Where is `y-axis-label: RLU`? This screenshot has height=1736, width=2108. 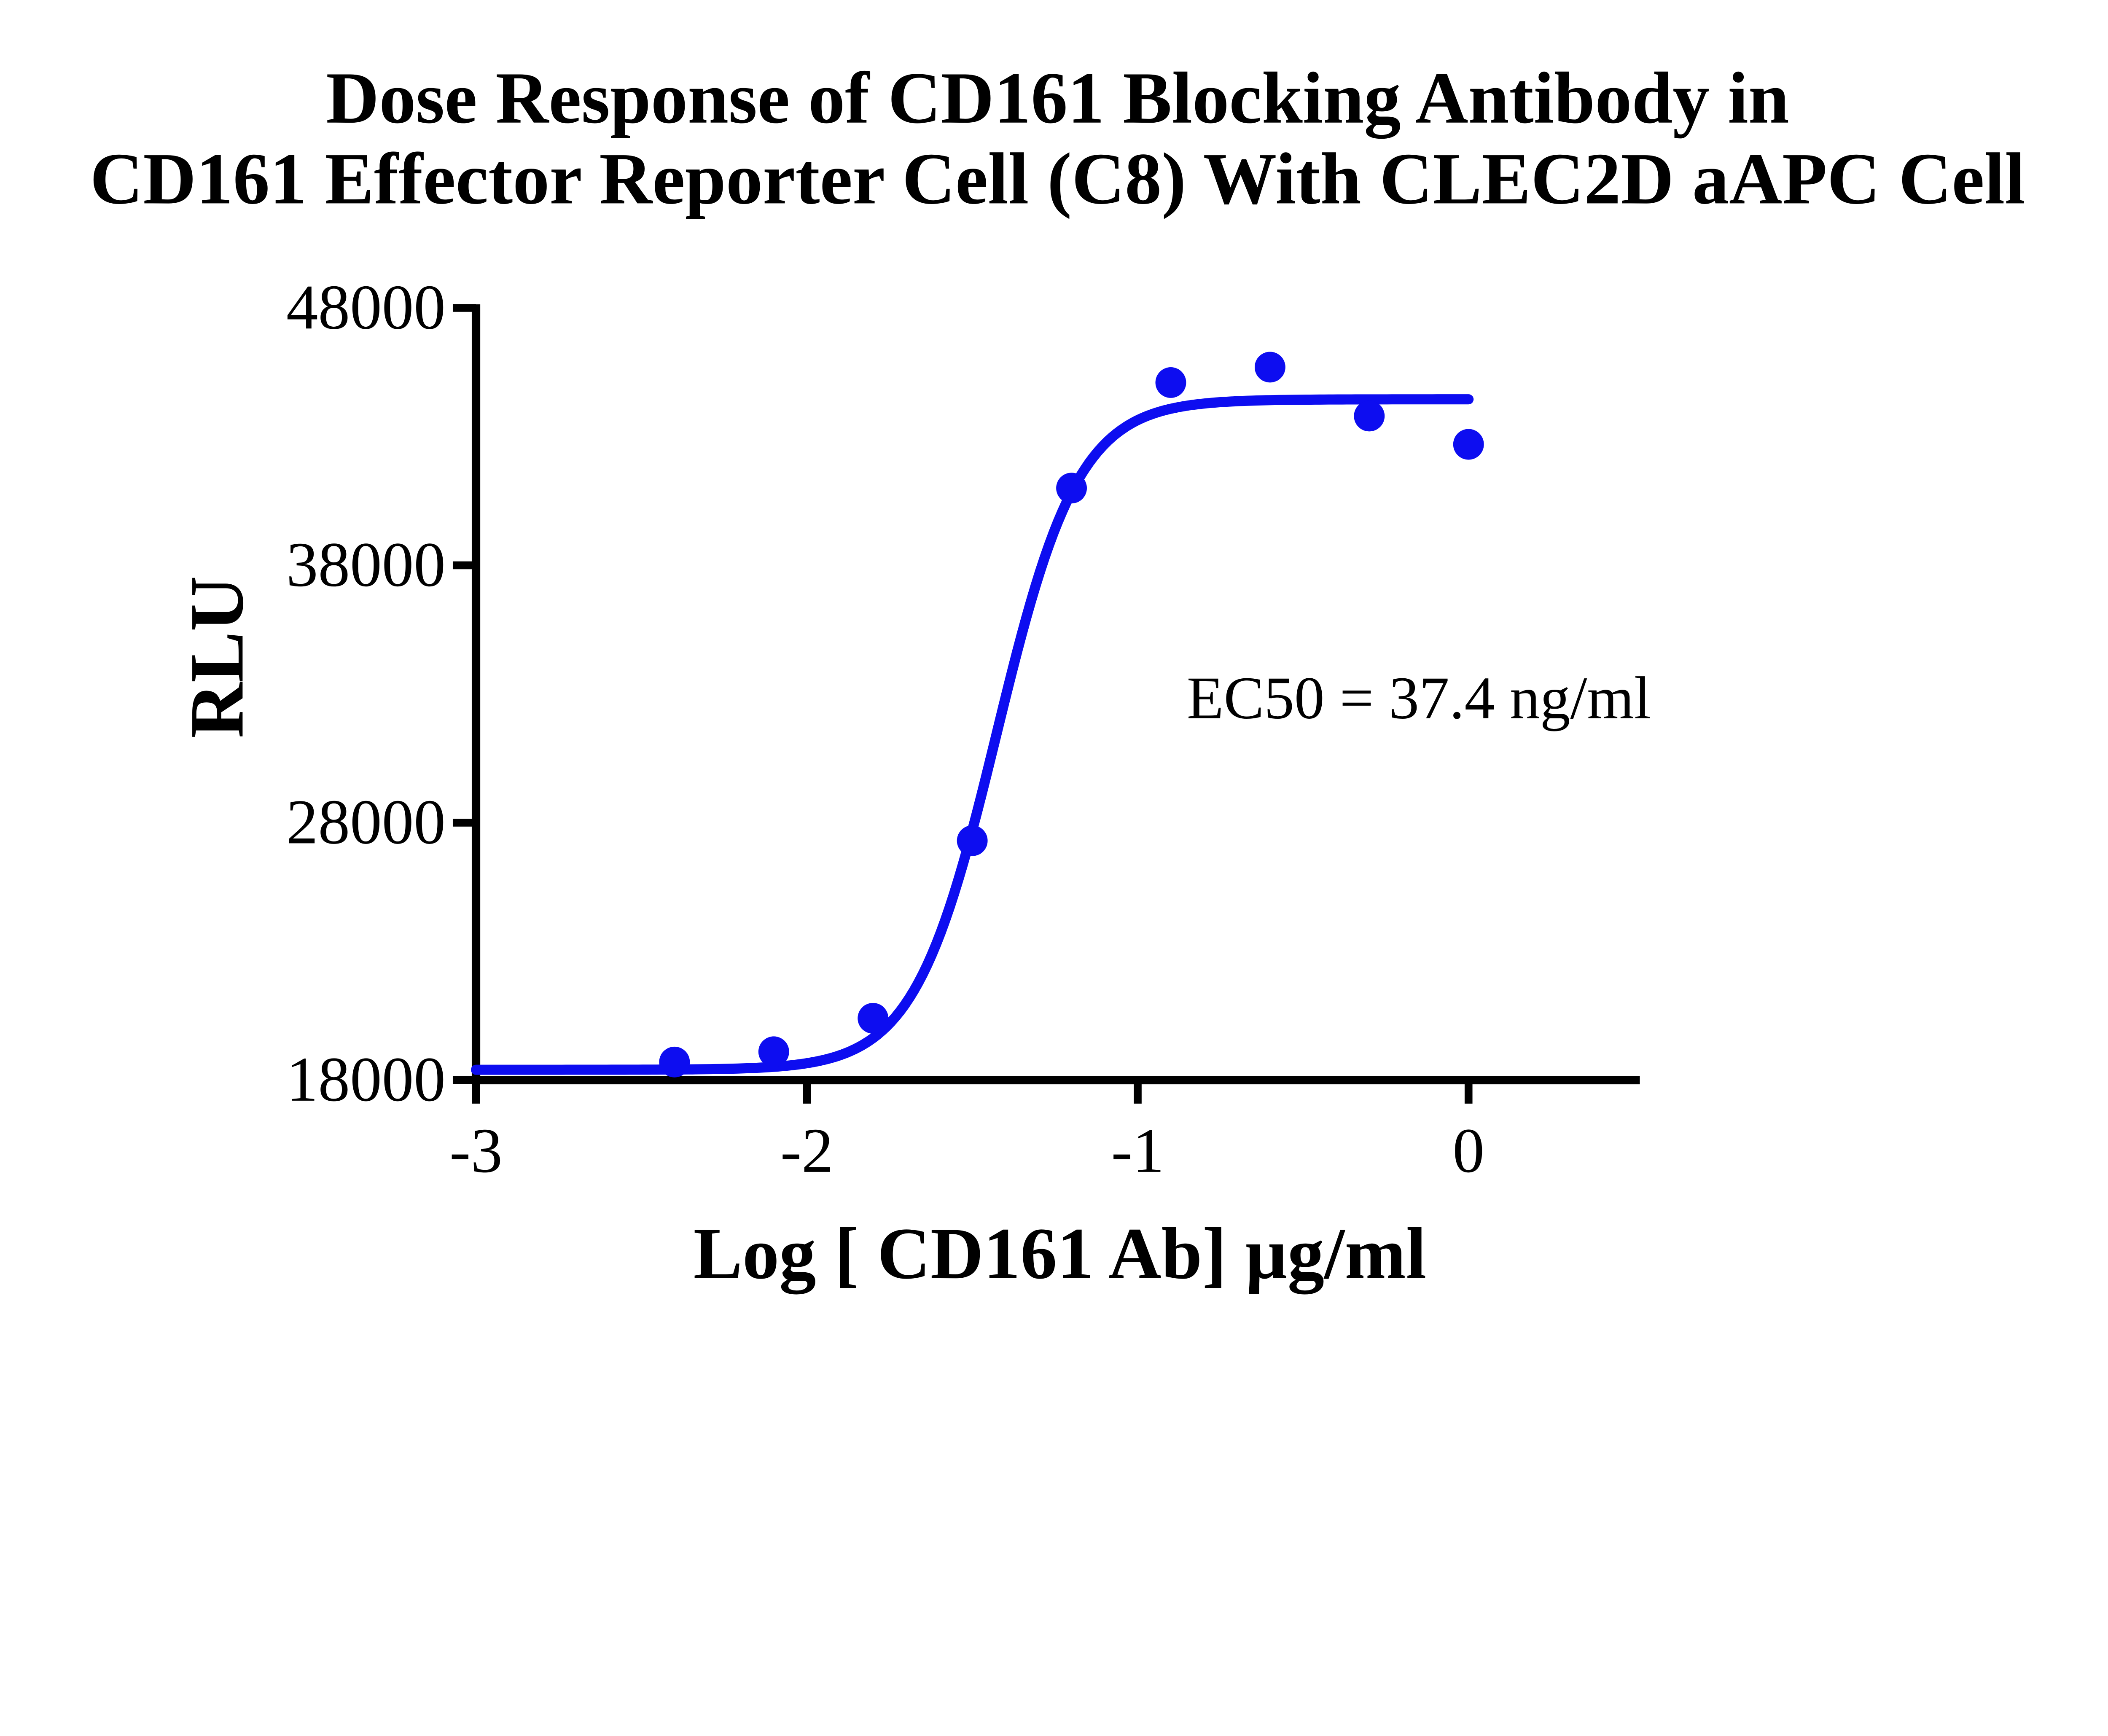 y-axis-label: RLU is located at coordinates (217, 657).